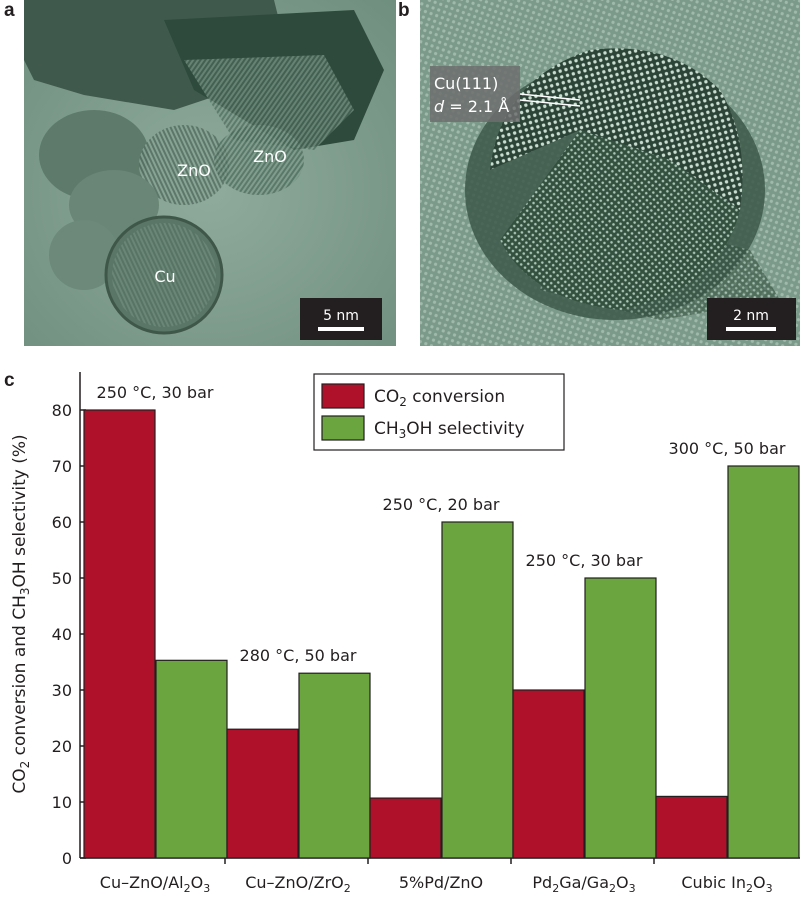  Describe the element at coordinates (62, 802) in the screenshot. I see `y-tick-label: 10` at that location.